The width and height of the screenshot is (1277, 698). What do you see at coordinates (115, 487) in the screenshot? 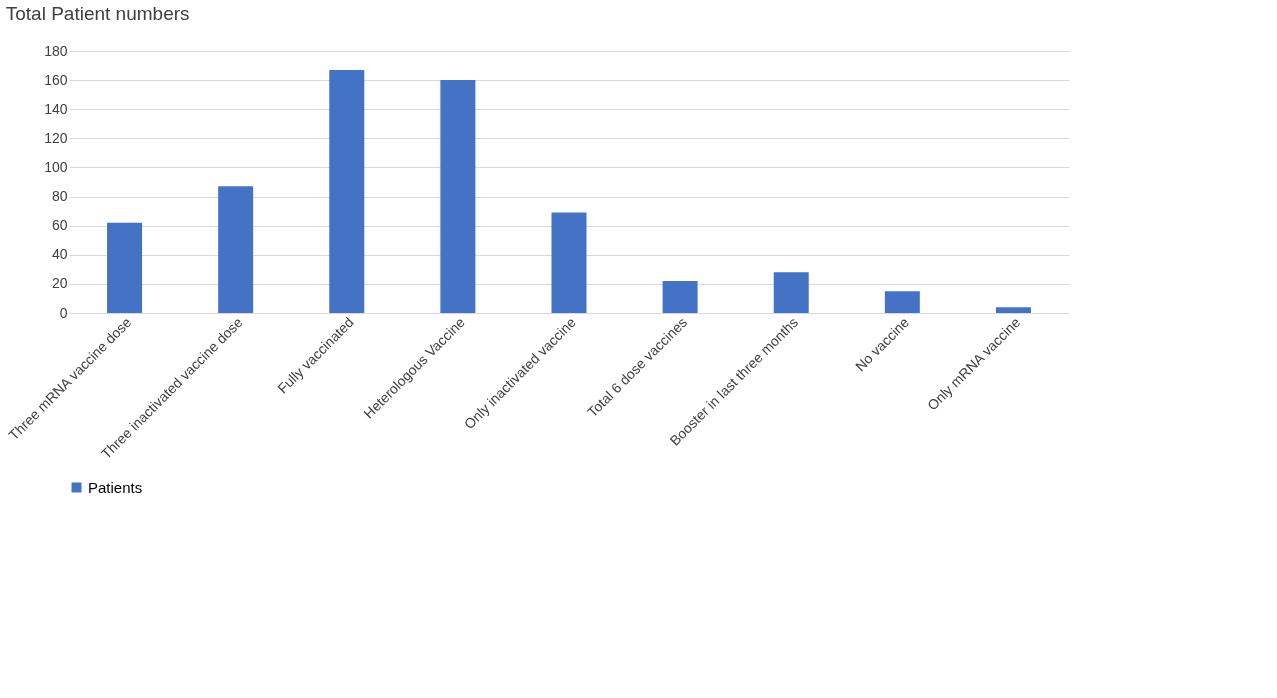
I see `legend-label: Patients` at bounding box center [115, 487].